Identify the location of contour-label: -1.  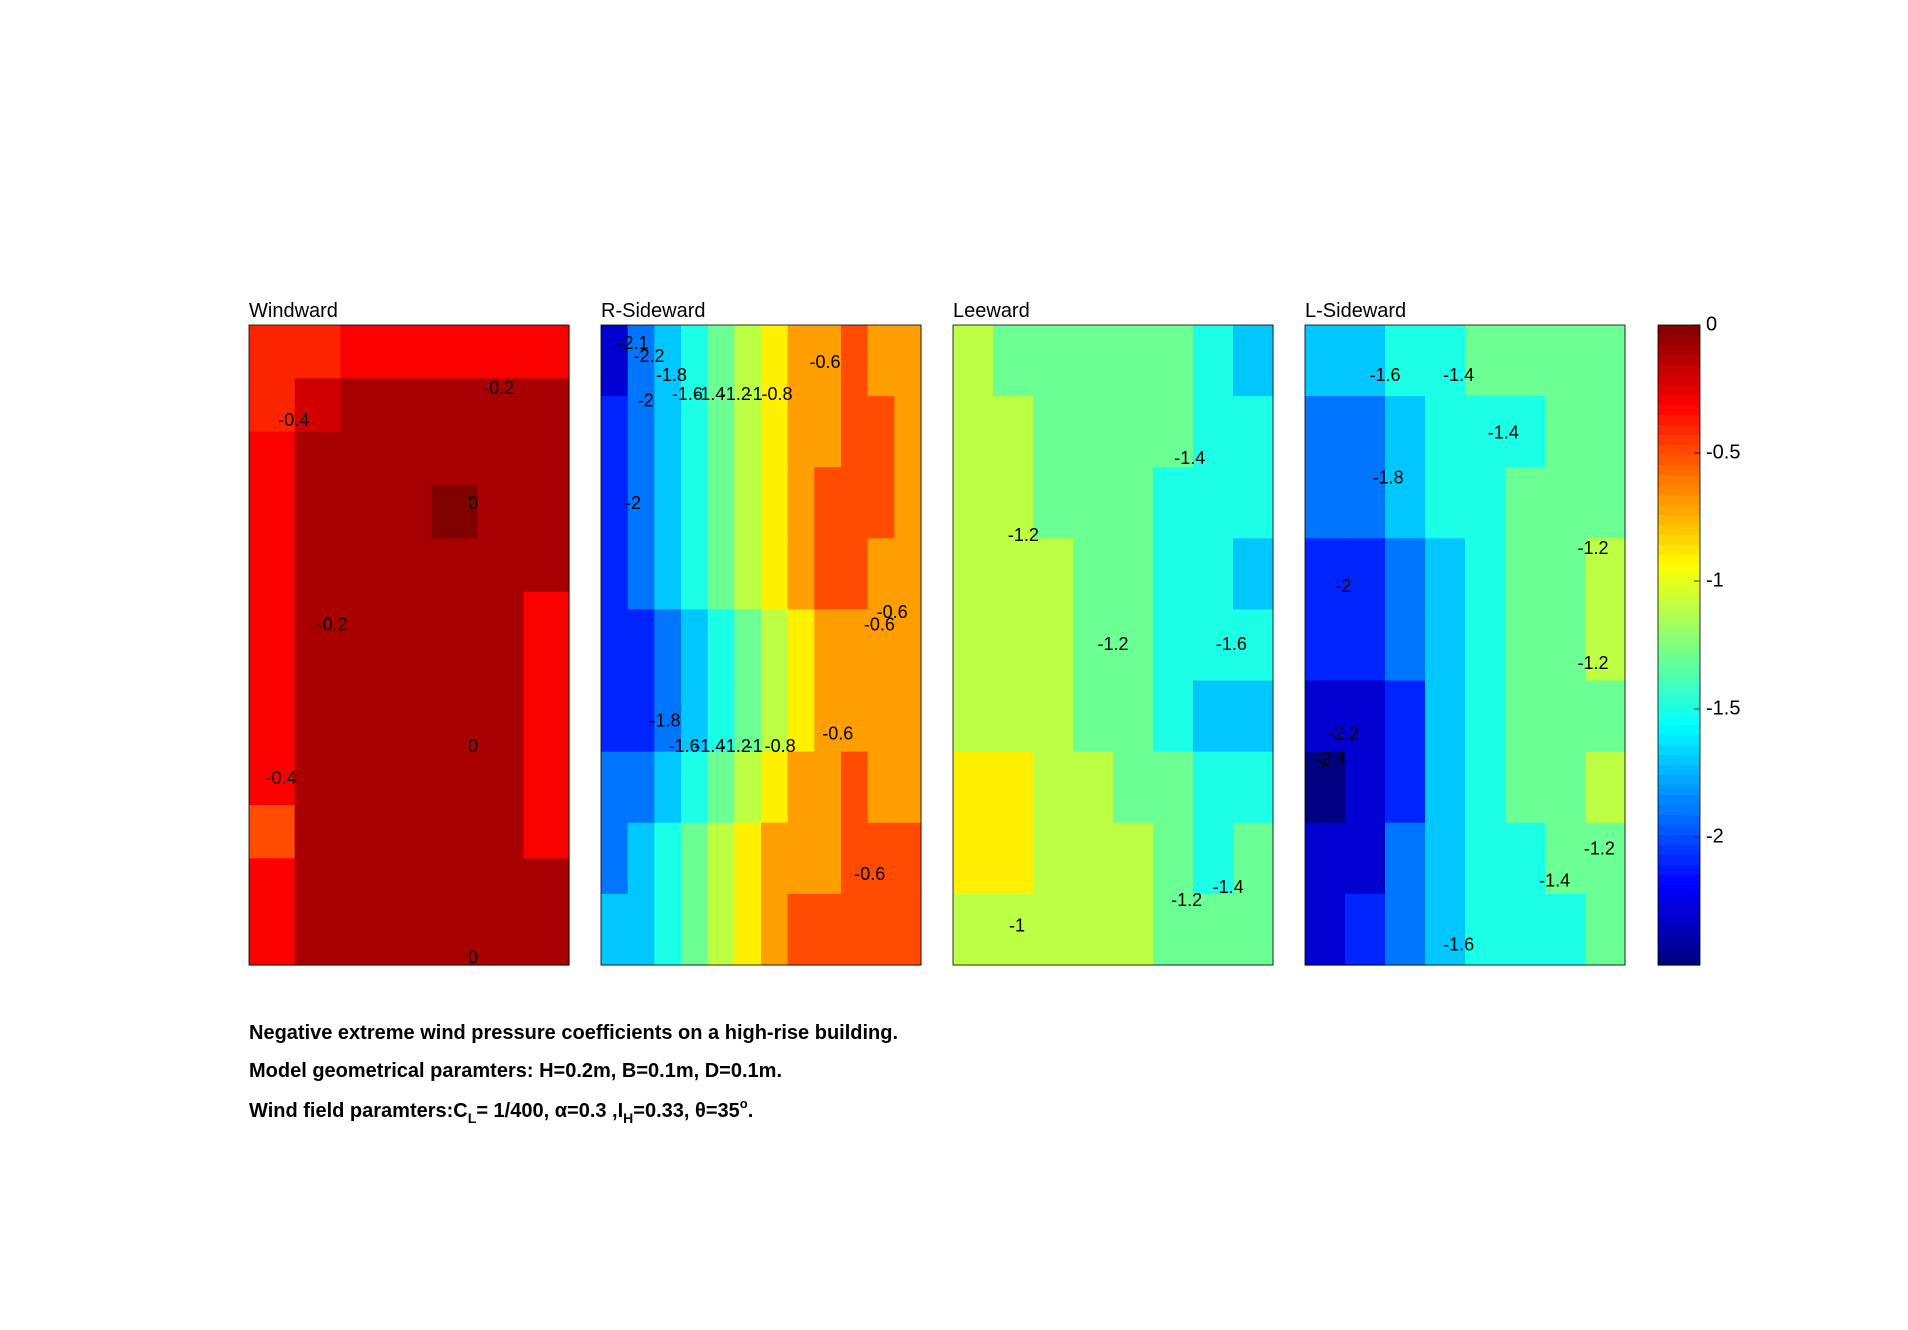
(755, 394).